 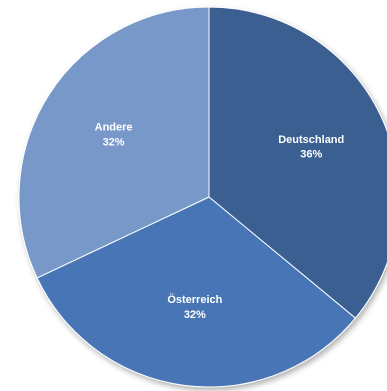 What do you see at coordinates (311, 155) in the screenshot?
I see `percent-label: 36%` at bounding box center [311, 155].